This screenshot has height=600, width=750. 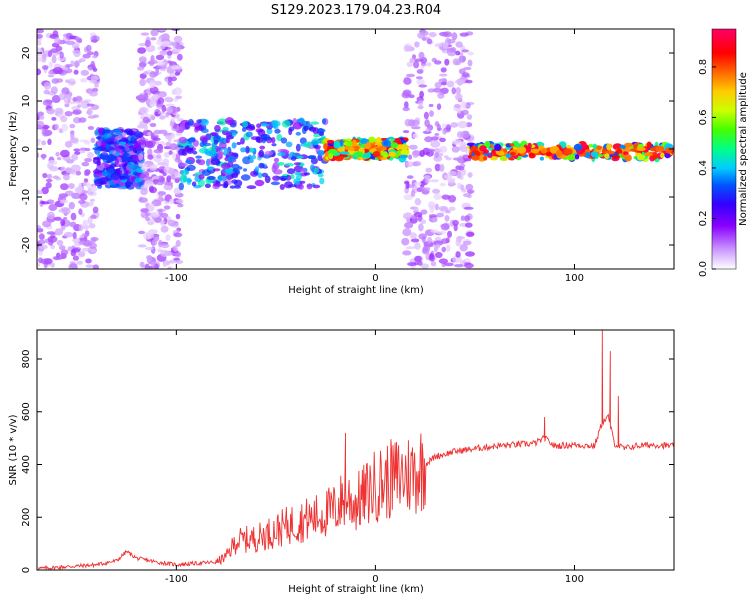 I want to click on top-x-tick-label: 100, so click(x=574, y=278).